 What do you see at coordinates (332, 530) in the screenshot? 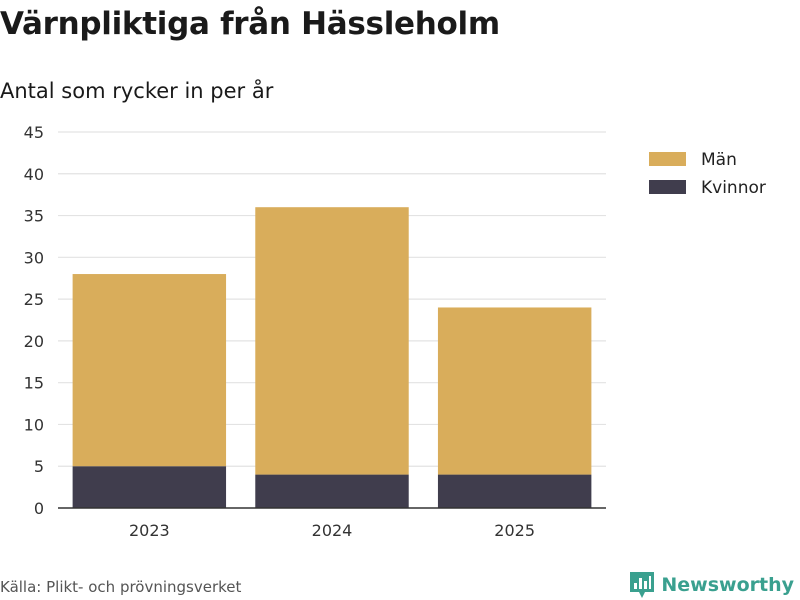
I see `x-tick-label: 2024` at bounding box center [332, 530].